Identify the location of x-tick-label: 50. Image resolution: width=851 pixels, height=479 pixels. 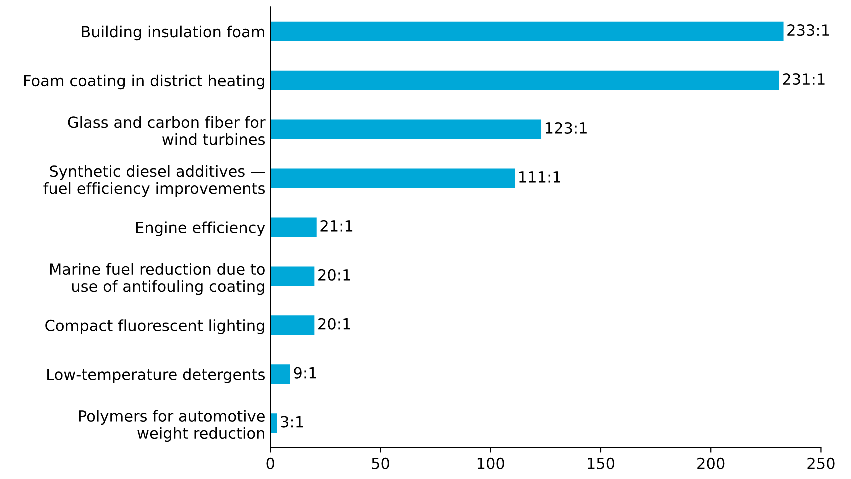
(381, 464).